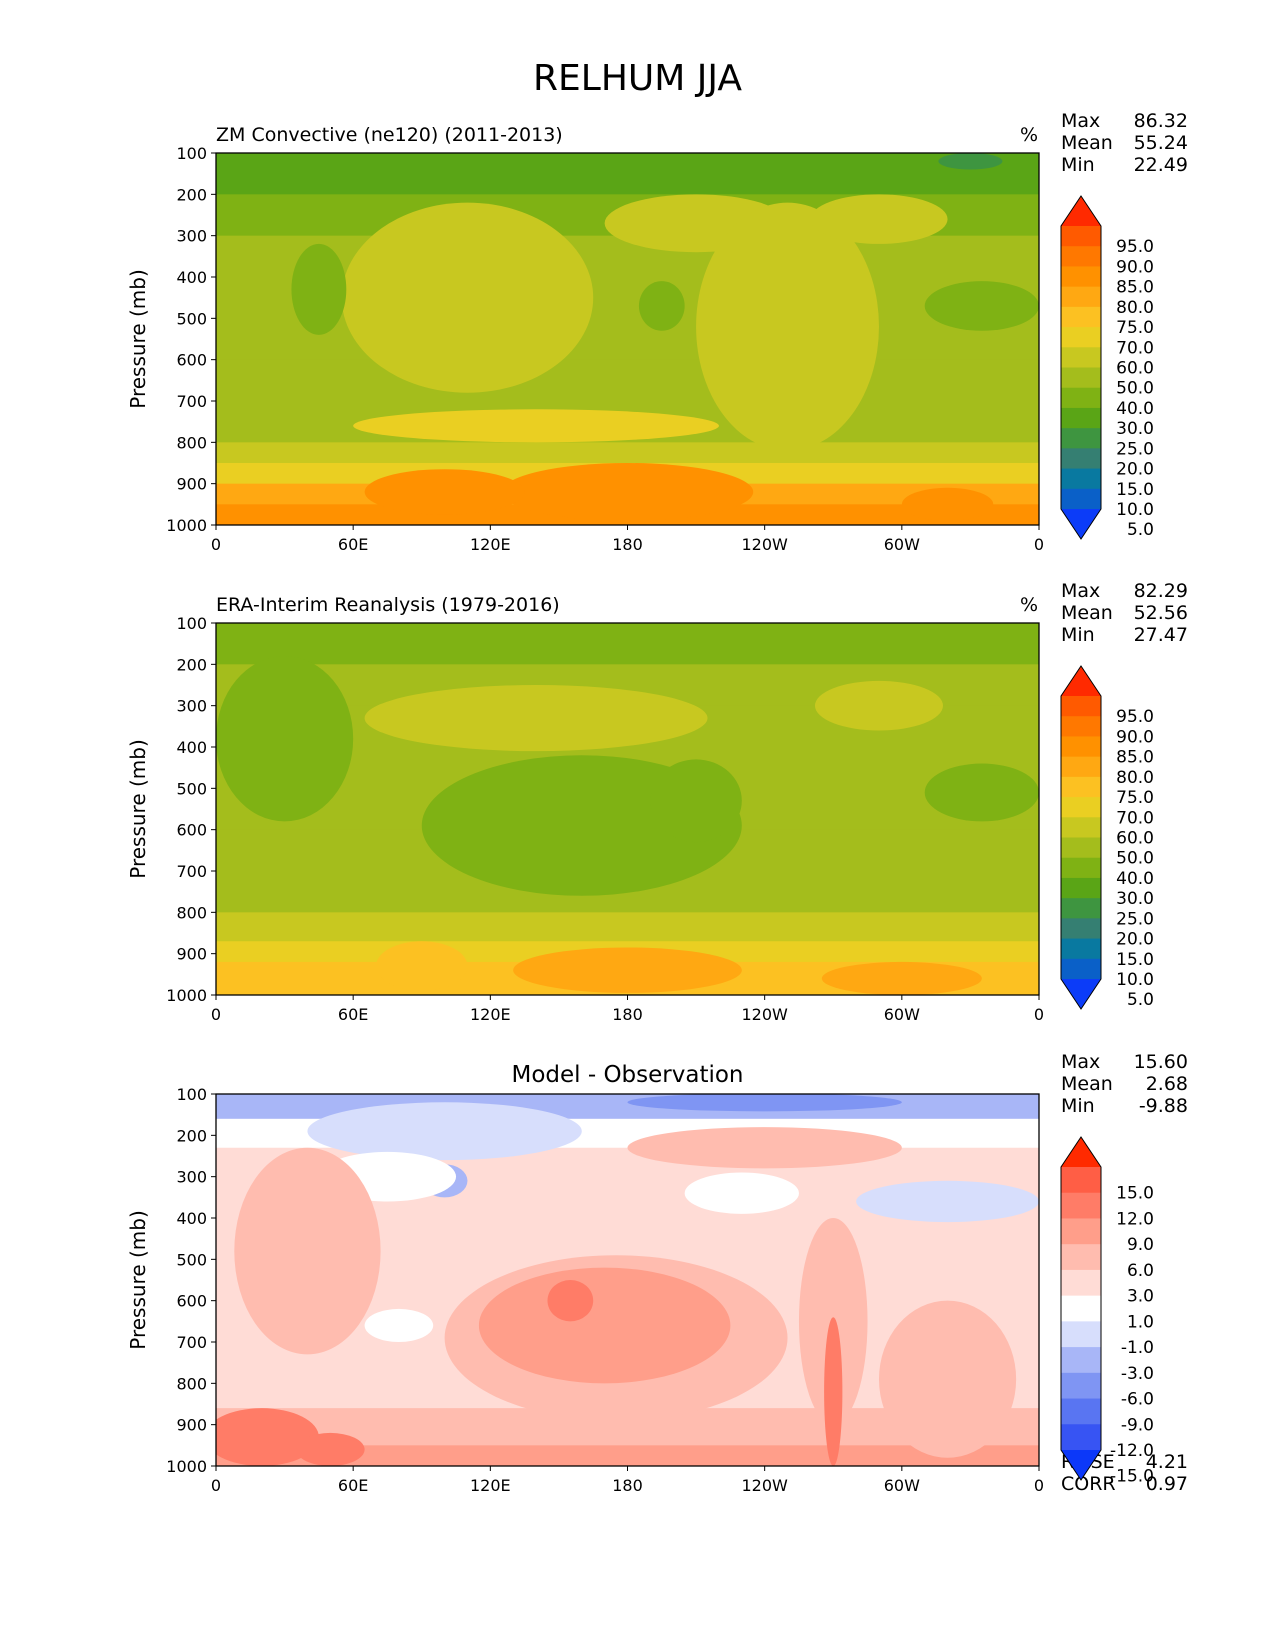  Describe the element at coordinates (1135, 1194) in the screenshot. I see `colorbar-level-label: 15.0` at that location.